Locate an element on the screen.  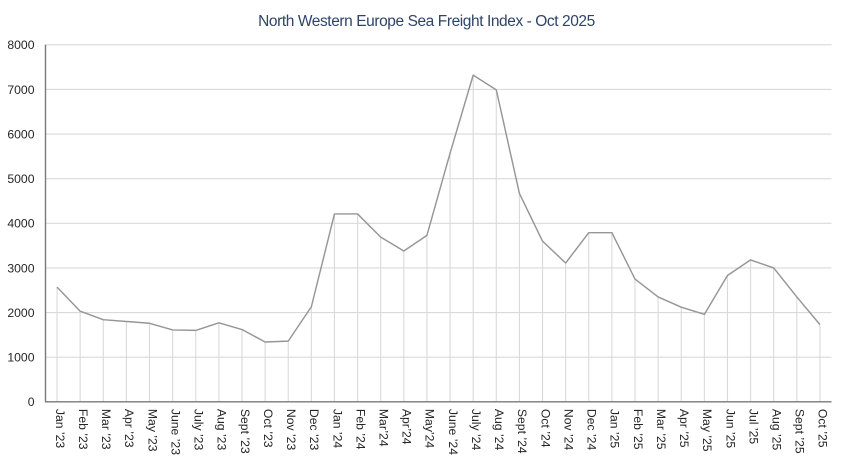
svg-text: July ’24 is located at coordinates (476, 430).